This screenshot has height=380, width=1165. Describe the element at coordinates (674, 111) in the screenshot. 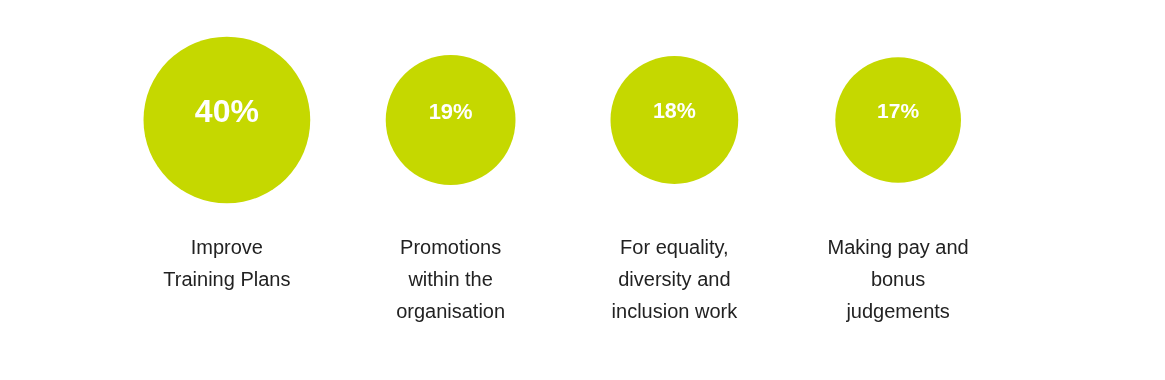

I see `data-label: 18%` at that location.